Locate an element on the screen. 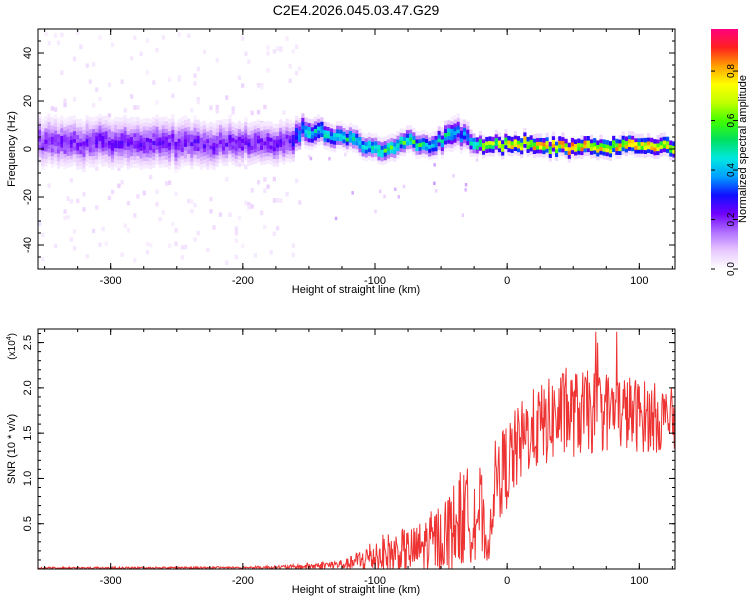 Image resolution: width=750 pixels, height=600 pixels. spectrogram-cell-1922 is located at coordinates (636, 155).